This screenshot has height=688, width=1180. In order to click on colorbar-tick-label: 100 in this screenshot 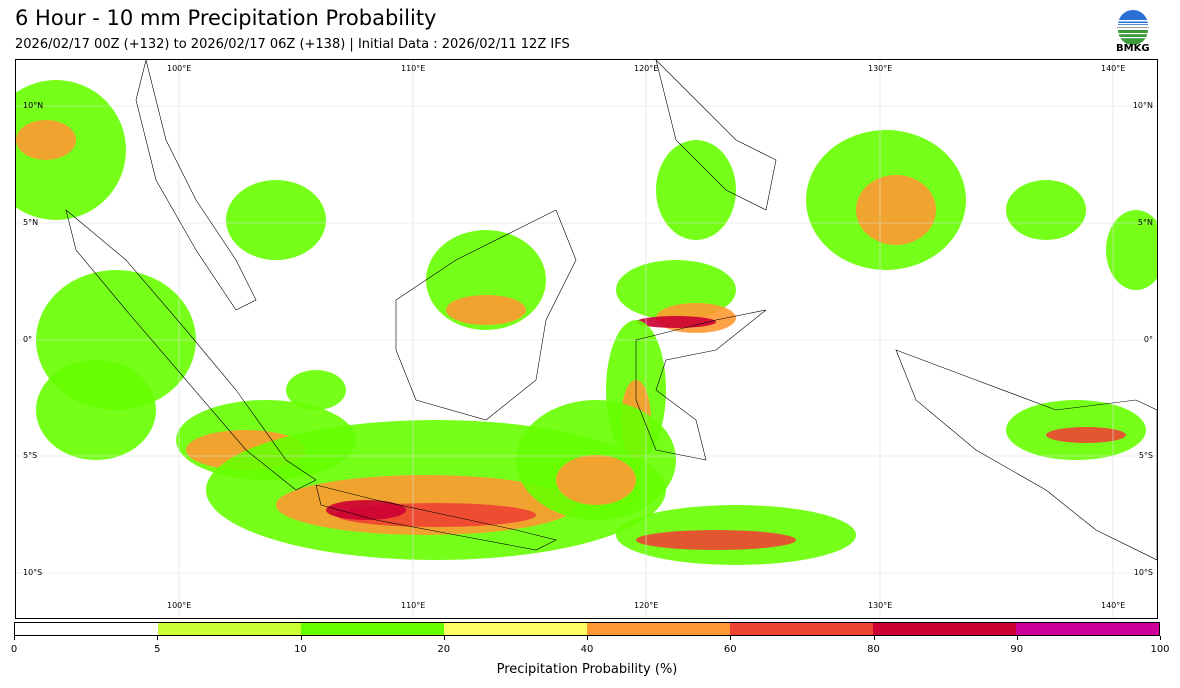, I will do `click(1160, 649)`.